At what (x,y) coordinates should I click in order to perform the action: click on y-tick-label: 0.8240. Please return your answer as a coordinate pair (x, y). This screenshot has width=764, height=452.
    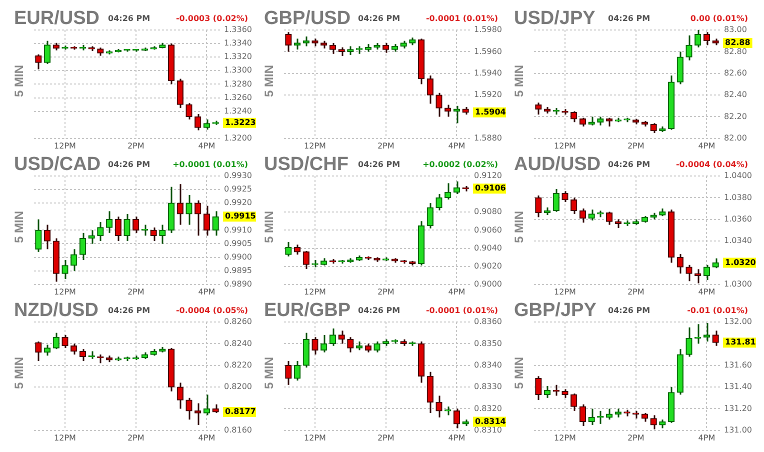
    Looking at the image, I should click on (238, 343).